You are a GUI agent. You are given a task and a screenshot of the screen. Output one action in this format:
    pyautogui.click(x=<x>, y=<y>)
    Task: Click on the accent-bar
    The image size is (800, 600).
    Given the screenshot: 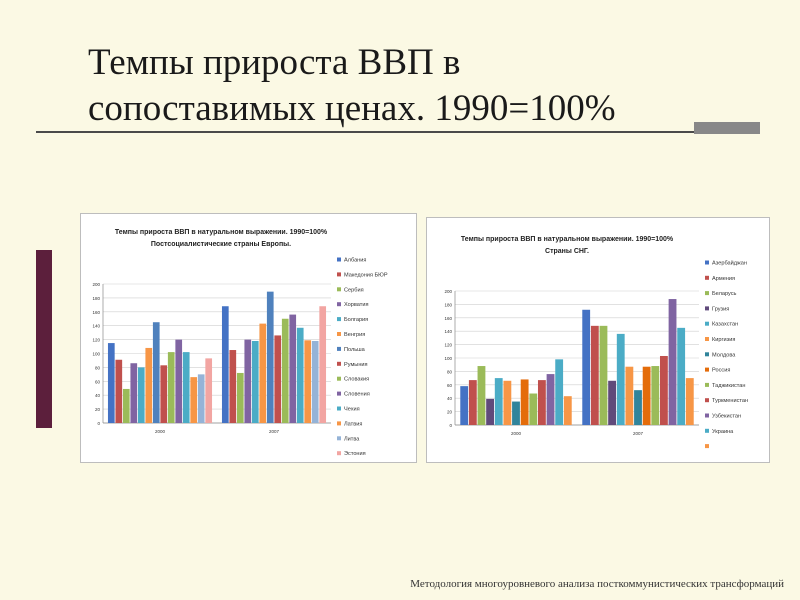 What is the action you would take?
    pyautogui.click(x=44, y=339)
    